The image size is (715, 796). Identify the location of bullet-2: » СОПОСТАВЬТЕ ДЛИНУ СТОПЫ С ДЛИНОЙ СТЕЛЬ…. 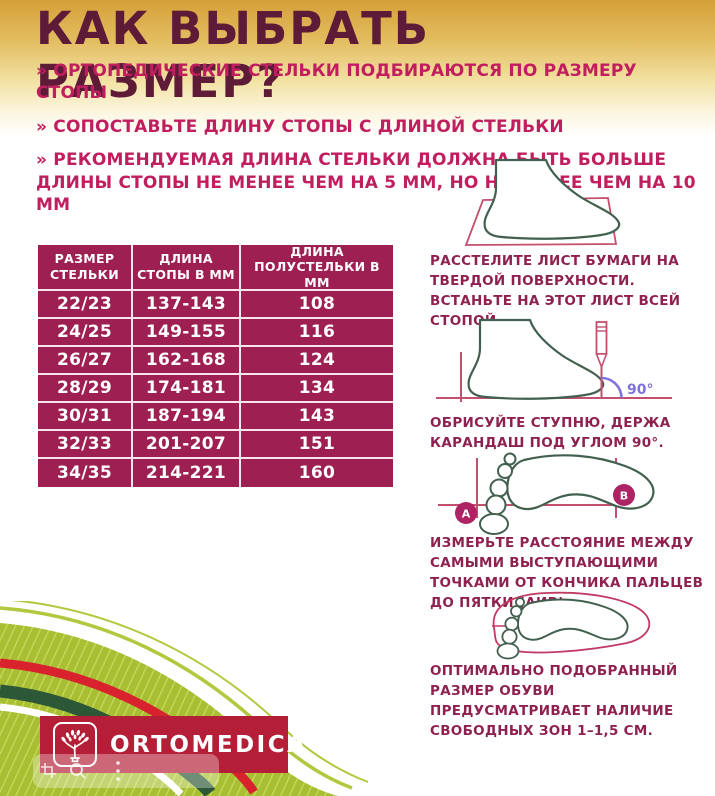
(300, 126).